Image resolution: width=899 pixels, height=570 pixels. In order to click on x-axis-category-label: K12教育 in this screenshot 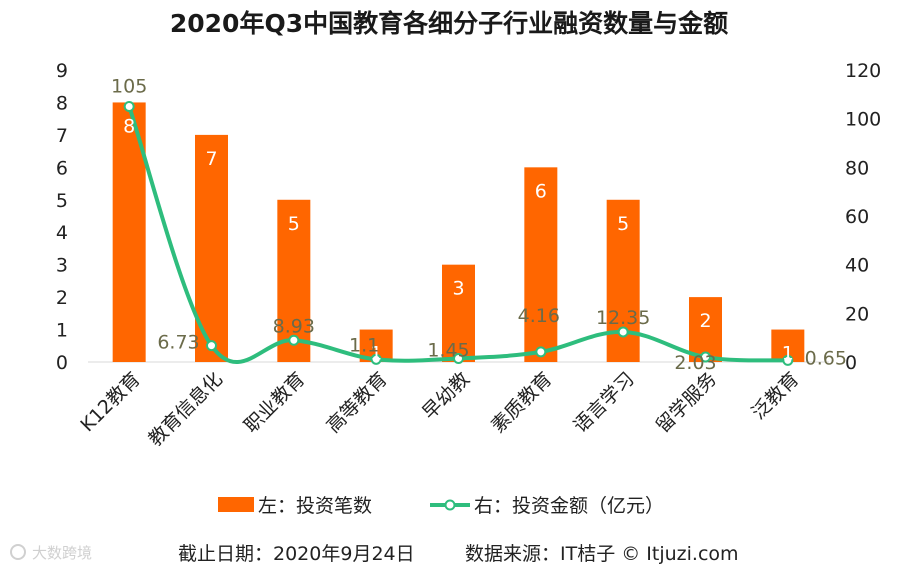, I will do `click(110, 402)`.